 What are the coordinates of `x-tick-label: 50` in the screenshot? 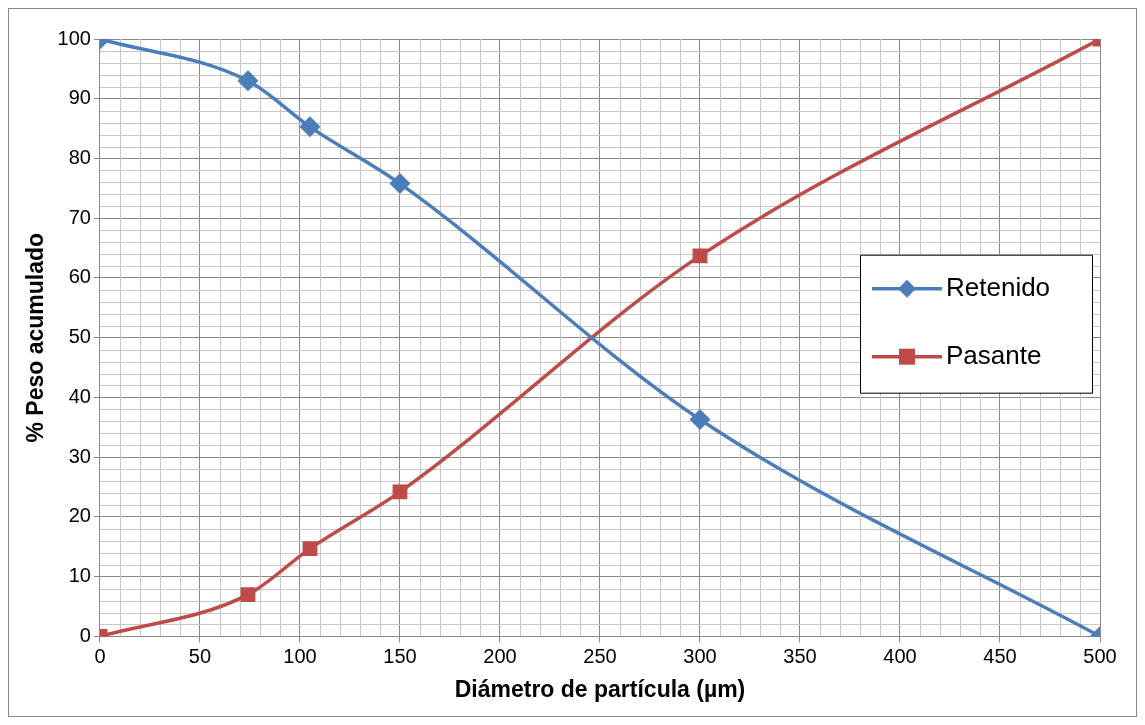 It's located at (200, 655).